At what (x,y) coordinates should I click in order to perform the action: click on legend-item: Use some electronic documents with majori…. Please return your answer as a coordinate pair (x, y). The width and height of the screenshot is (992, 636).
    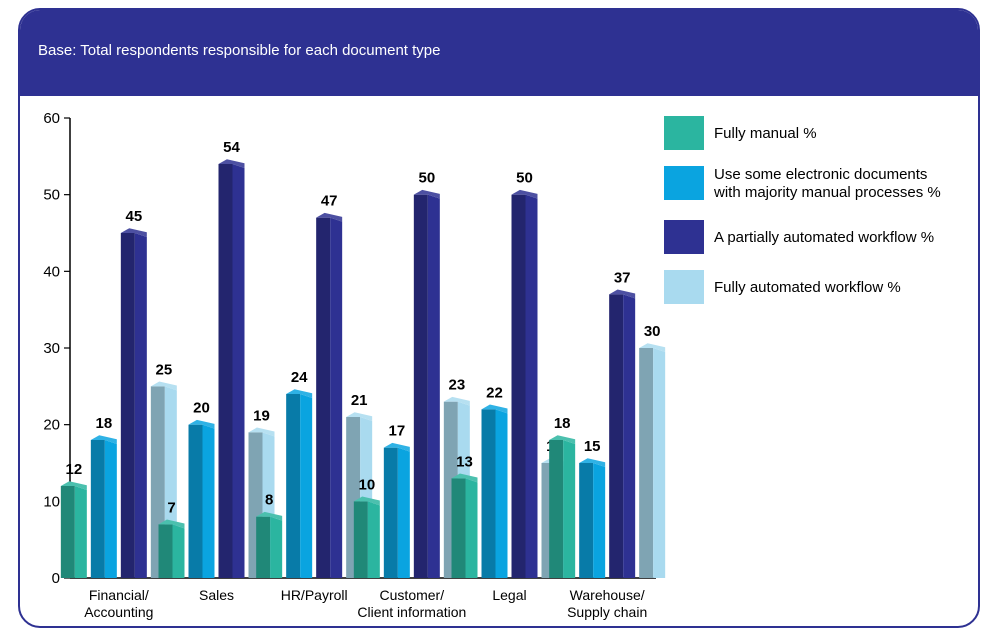
    Looking at the image, I should click on (802, 183).